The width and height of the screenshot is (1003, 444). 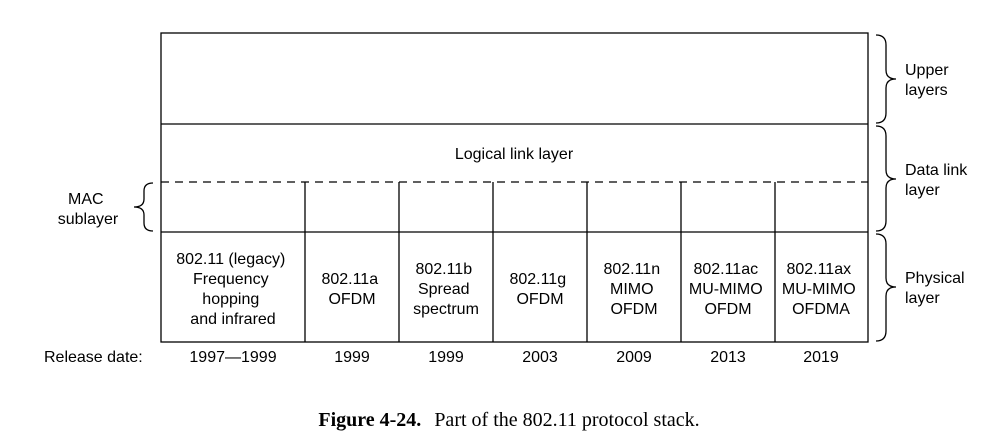 What do you see at coordinates (232, 357) in the screenshot?
I see `release-date: 1997—1999` at bounding box center [232, 357].